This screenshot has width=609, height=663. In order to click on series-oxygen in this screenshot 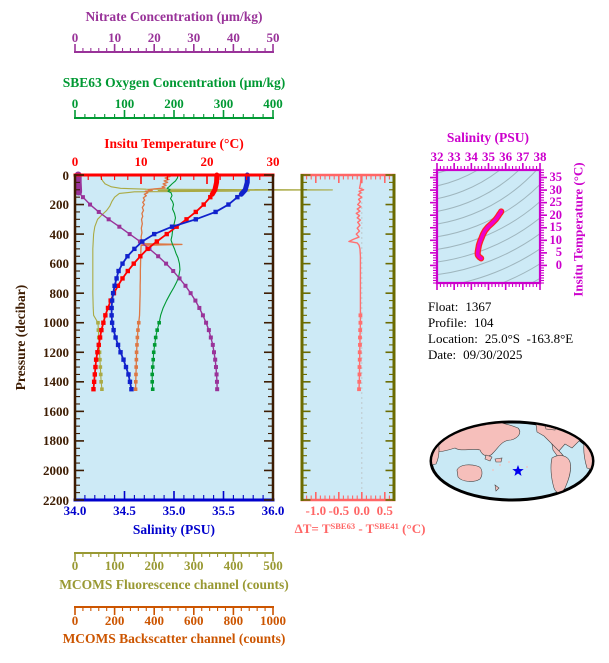, I will do `click(165, 283)`.